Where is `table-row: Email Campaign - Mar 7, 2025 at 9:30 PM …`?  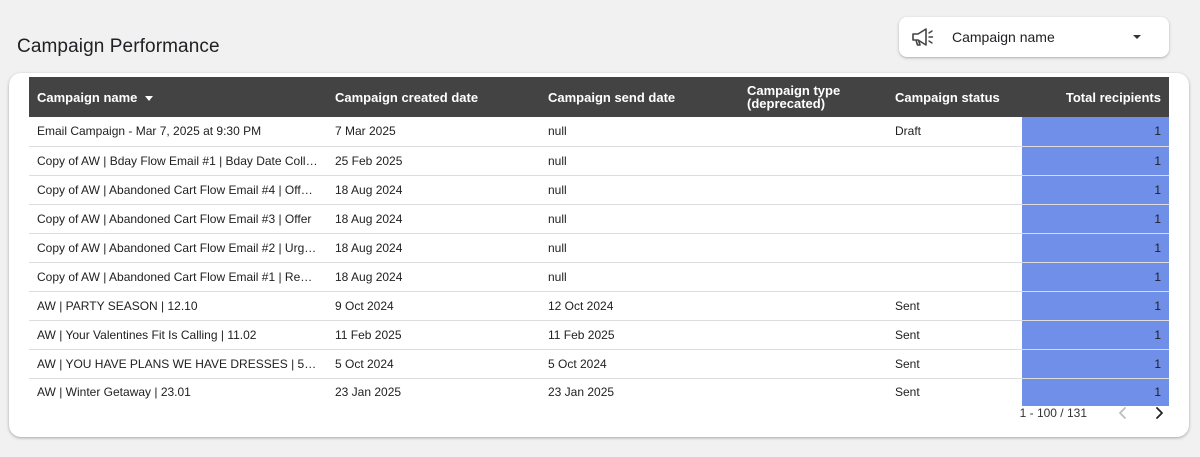 table-row: Email Campaign - Mar 7, 2025 at 9:30 PM … is located at coordinates (599, 131).